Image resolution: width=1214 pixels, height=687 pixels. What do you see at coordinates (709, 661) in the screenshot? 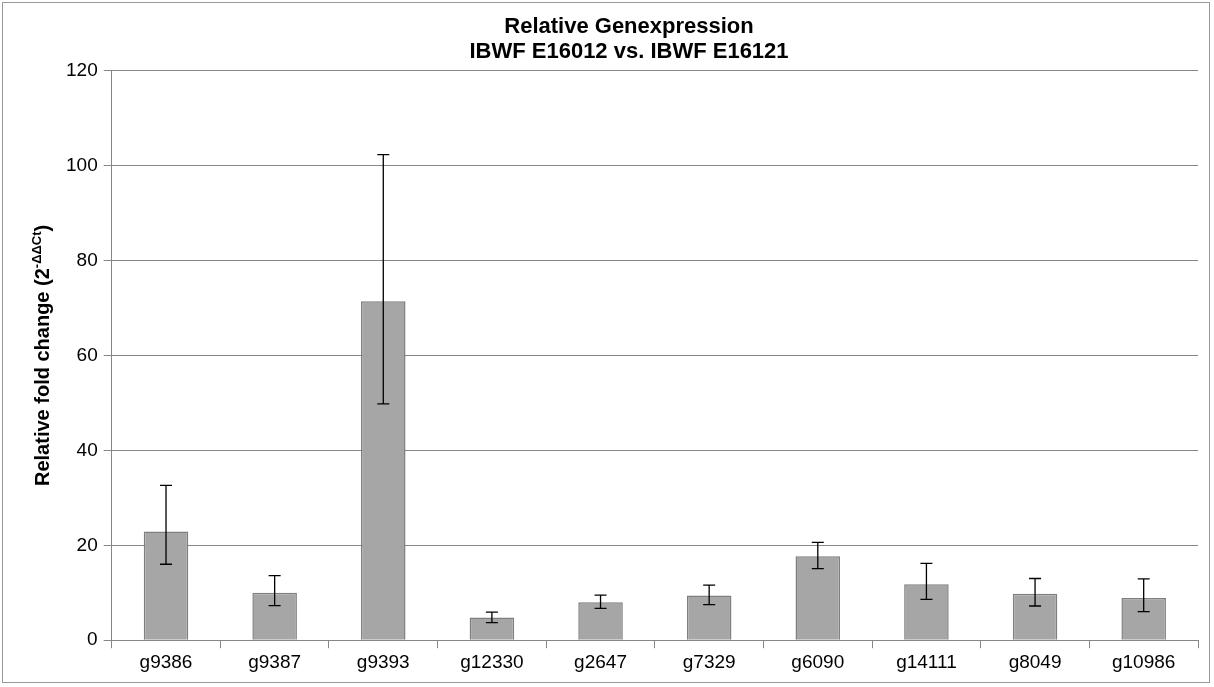
I see `x-tick-label: g7329` at bounding box center [709, 661].